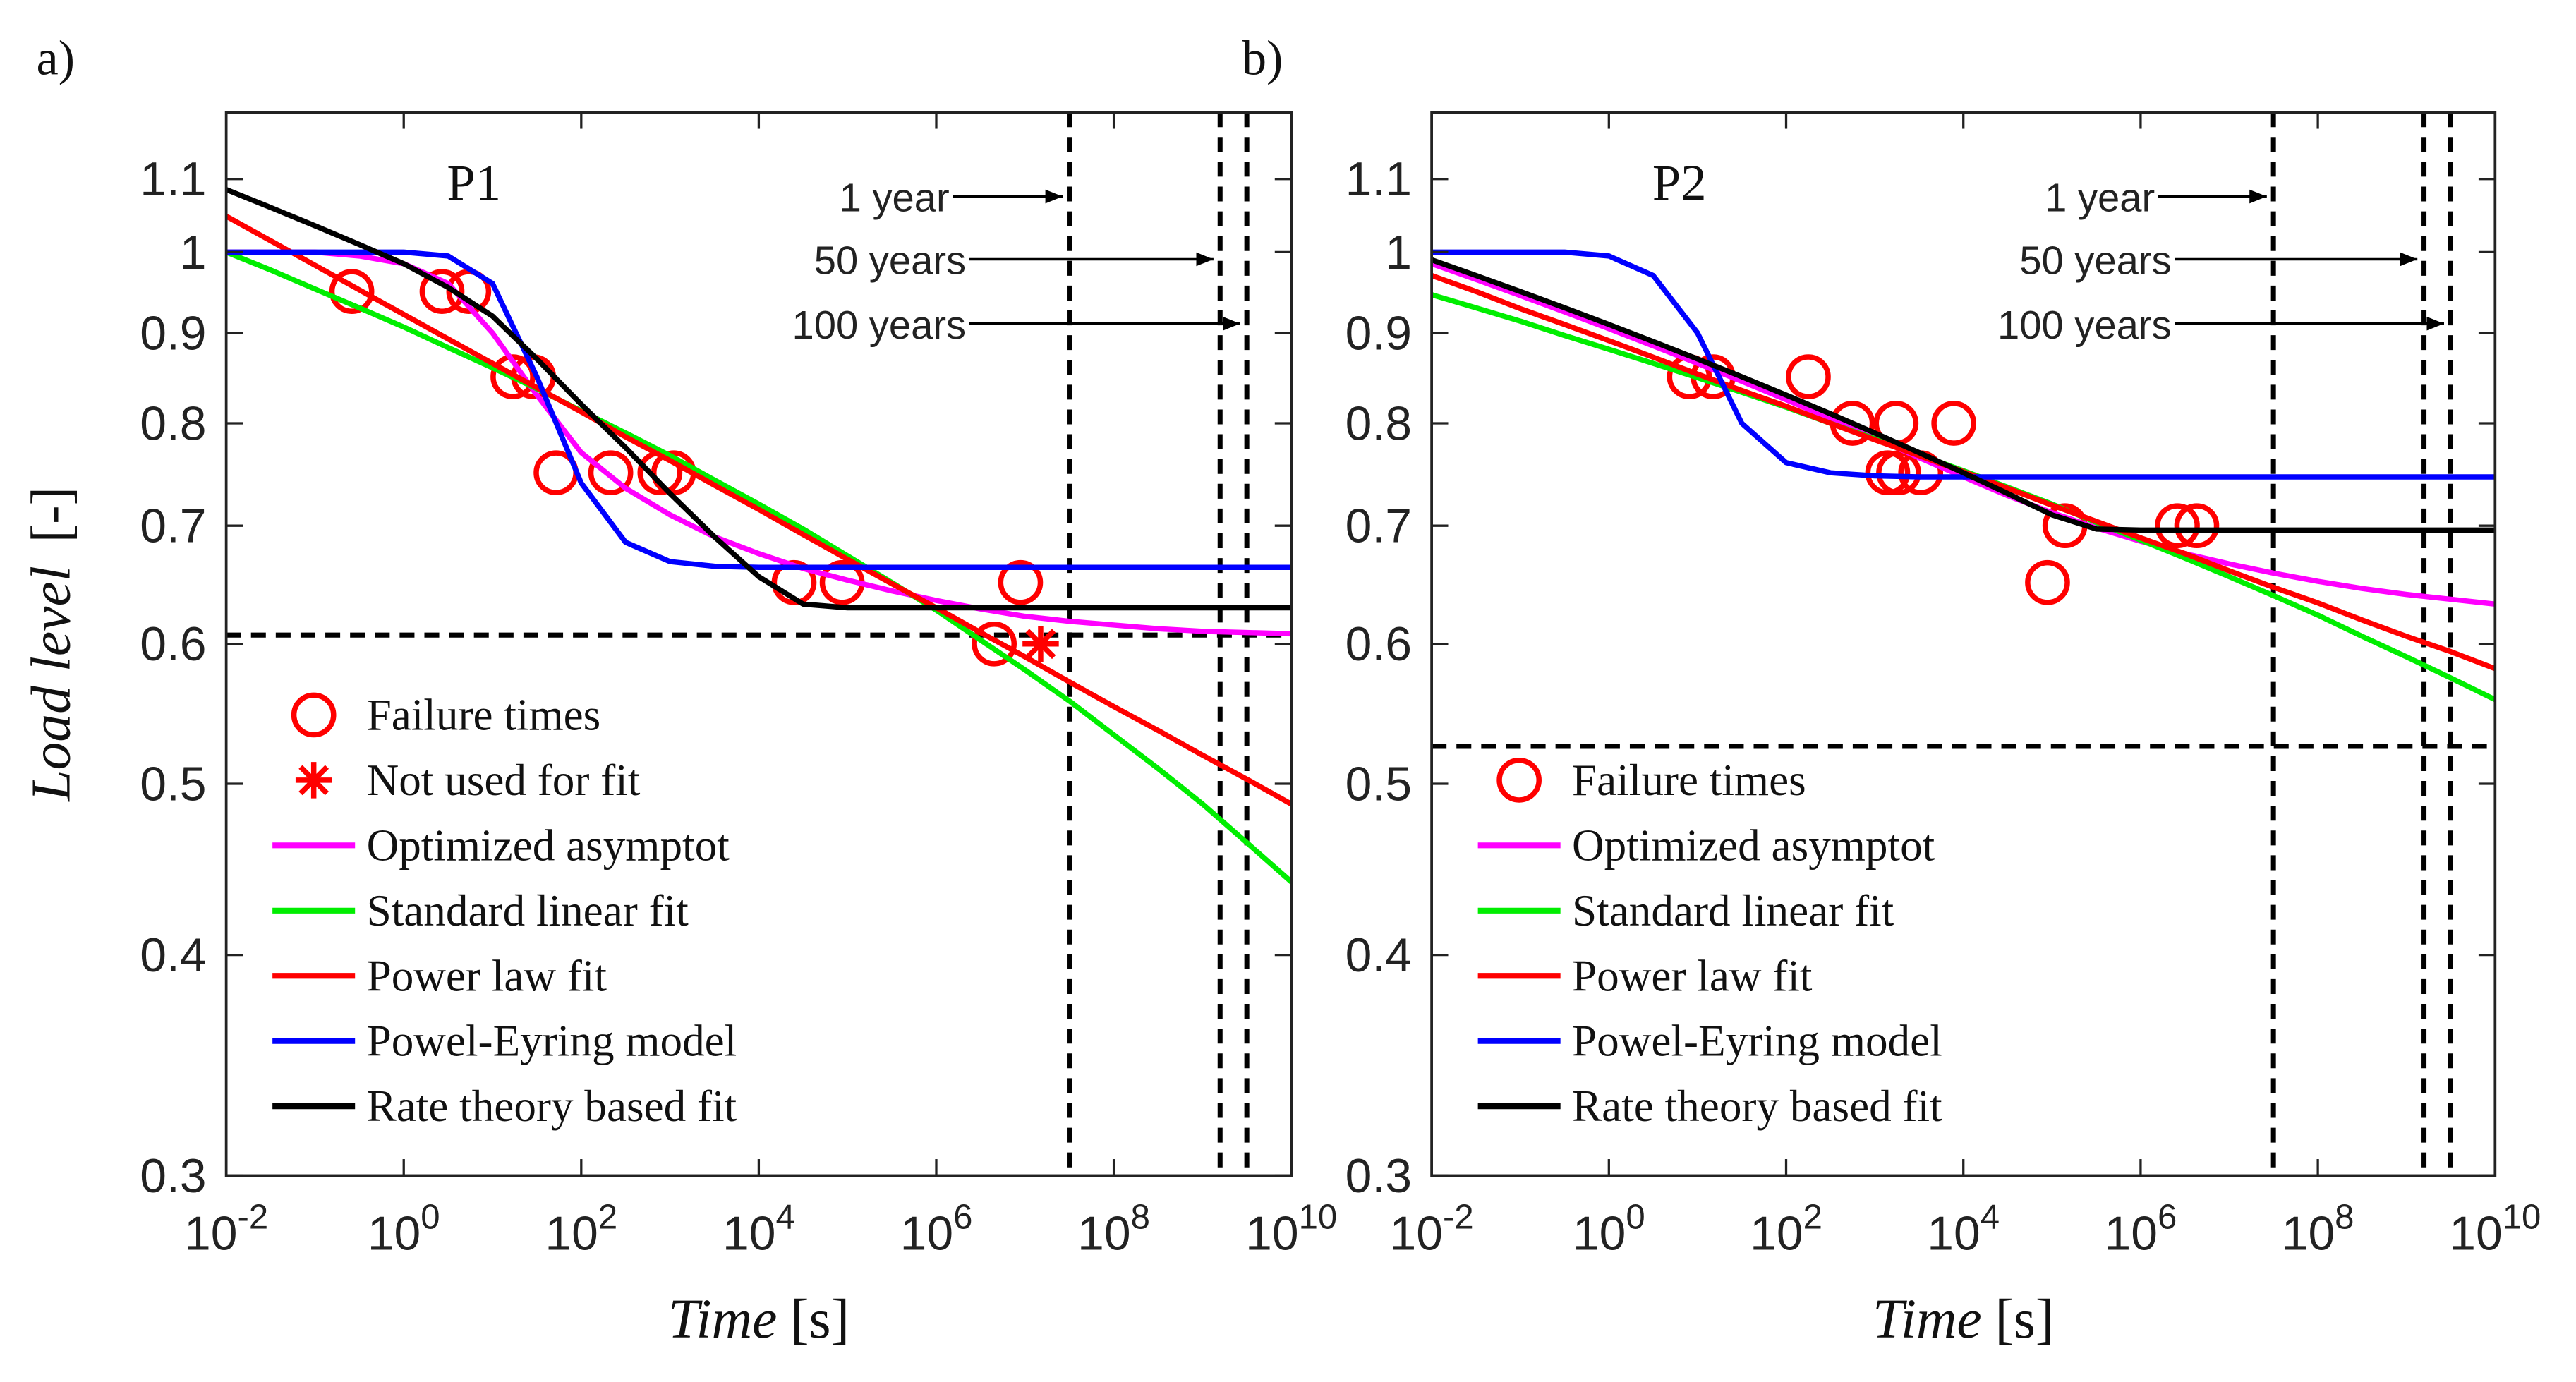 Image resolution: width=2576 pixels, height=1382 pixels. Describe the element at coordinates (1263, 57) in the screenshot. I see `panel-label: b)` at that location.